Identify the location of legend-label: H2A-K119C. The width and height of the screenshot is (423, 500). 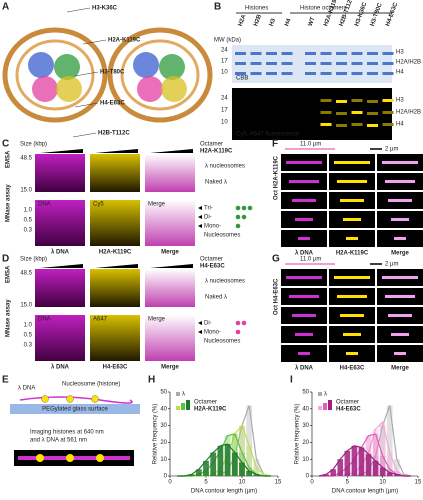
(210, 410).